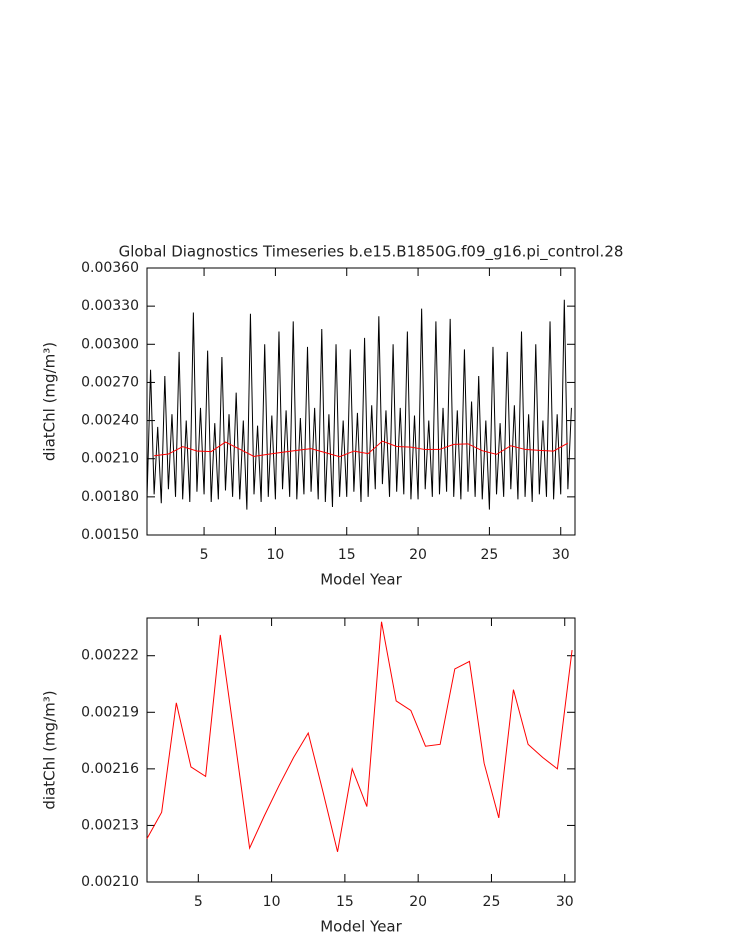  Describe the element at coordinates (110, 825) in the screenshot. I see `y-tick-label: 0.00213` at that location.